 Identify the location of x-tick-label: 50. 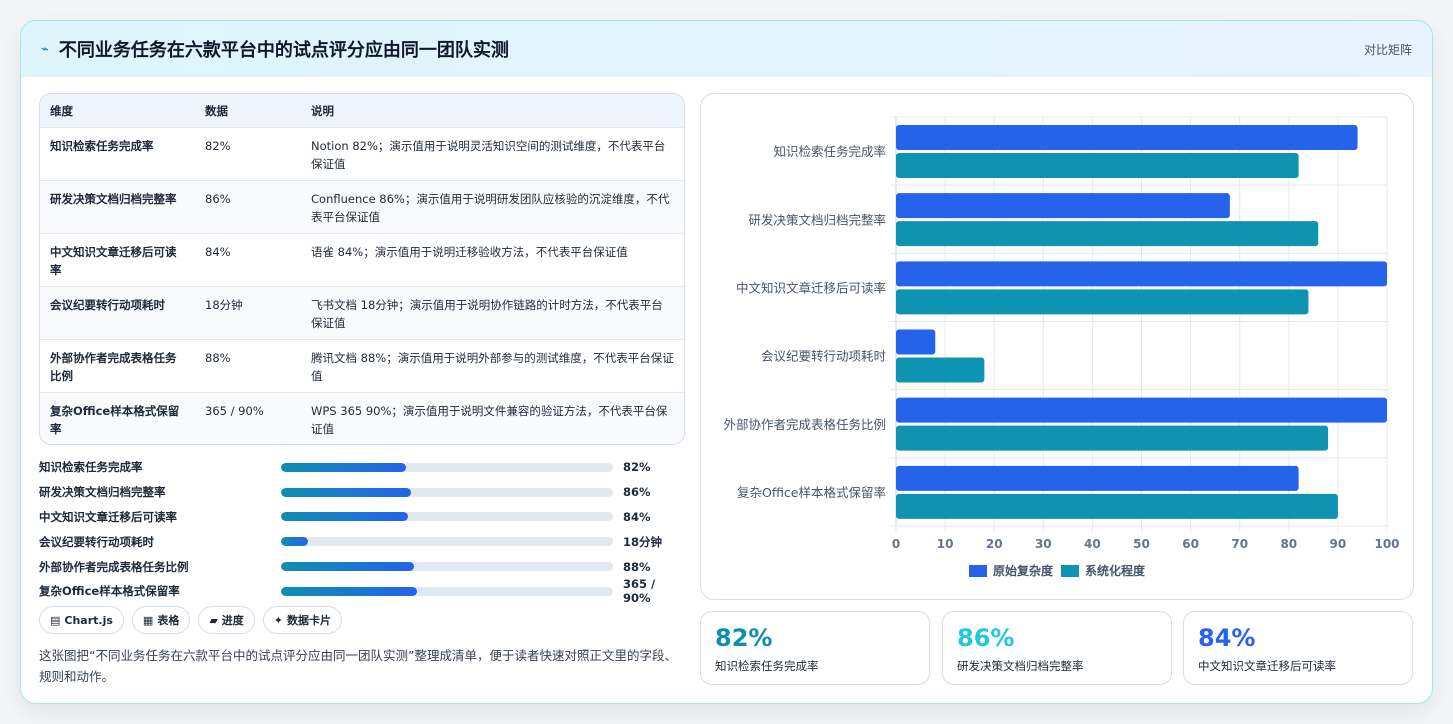
(1141, 544).